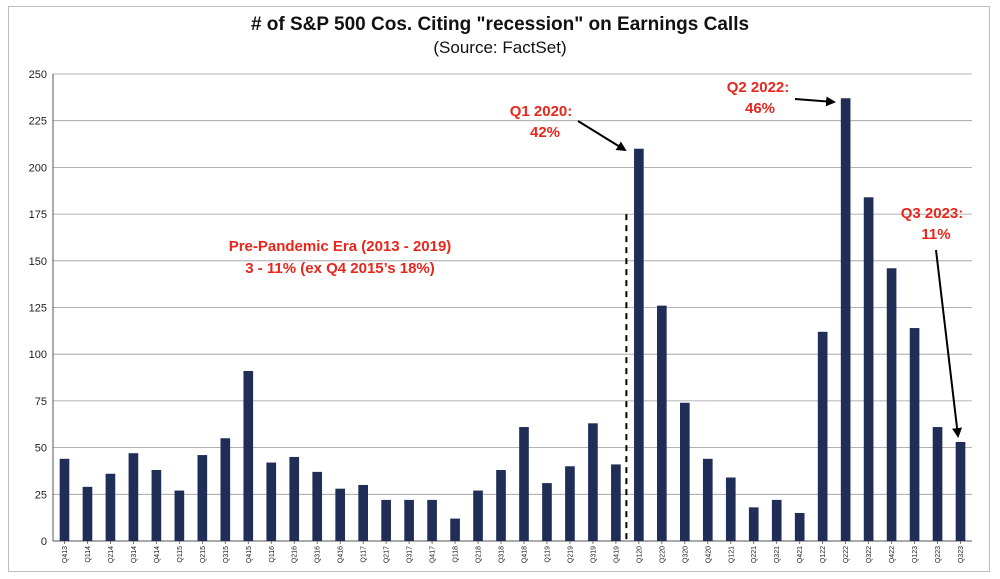 Image resolution: width=1000 pixels, height=579 pixels. I want to click on x-tick-label: Q223, so click(938, 554).